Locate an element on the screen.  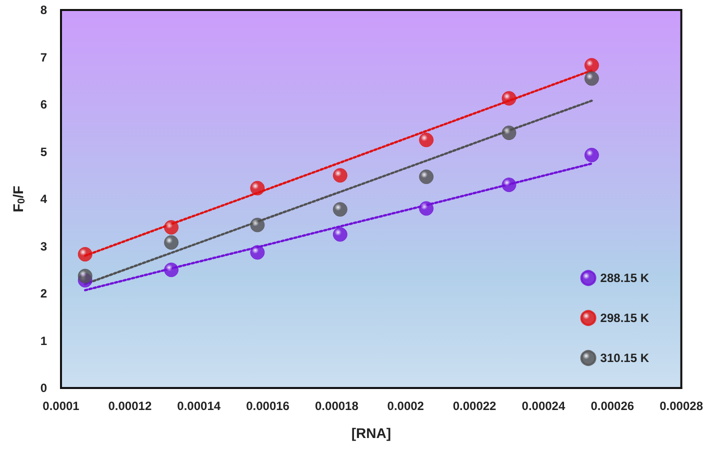
x-tick-label: 0.00022 is located at coordinates (474, 406).